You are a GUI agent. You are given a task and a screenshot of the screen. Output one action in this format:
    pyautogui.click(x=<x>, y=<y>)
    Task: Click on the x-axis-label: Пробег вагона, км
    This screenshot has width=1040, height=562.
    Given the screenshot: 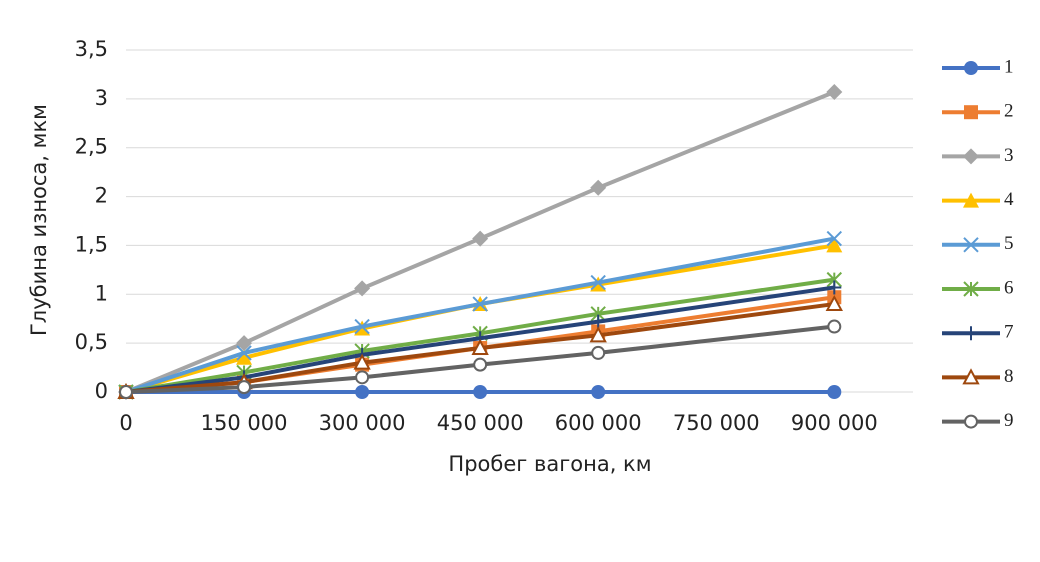 What is the action you would take?
    pyautogui.click(x=549, y=464)
    